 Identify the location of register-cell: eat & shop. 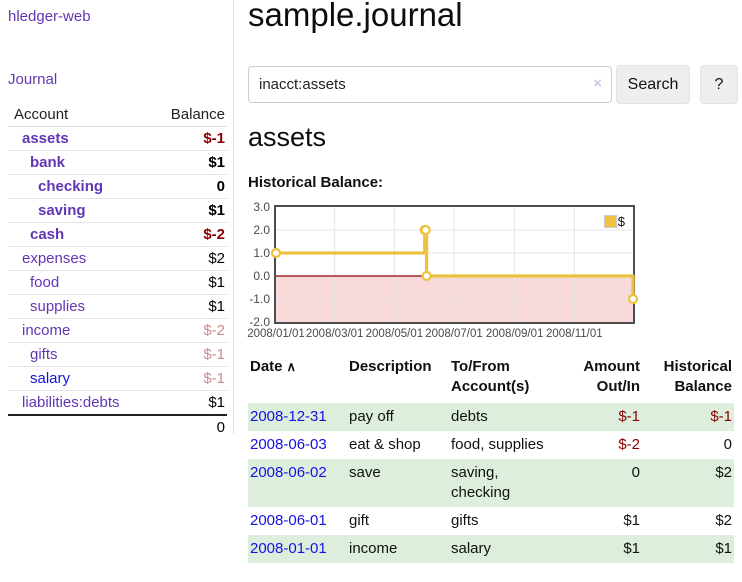
(385, 444).